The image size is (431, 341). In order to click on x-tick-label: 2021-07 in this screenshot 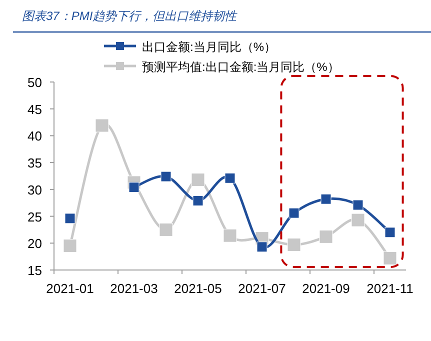, I will do `click(262, 288)`.